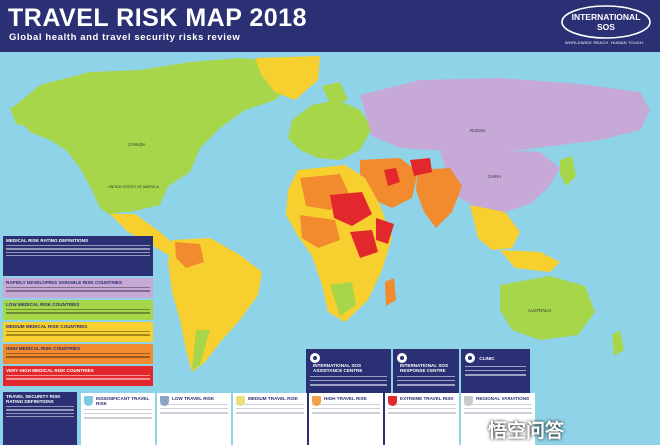 This screenshot has width=660, height=445. I want to click on legend-security-definitions: TRAVEL SECURITY RISK RATING DEFINITIONS, so click(40, 418).